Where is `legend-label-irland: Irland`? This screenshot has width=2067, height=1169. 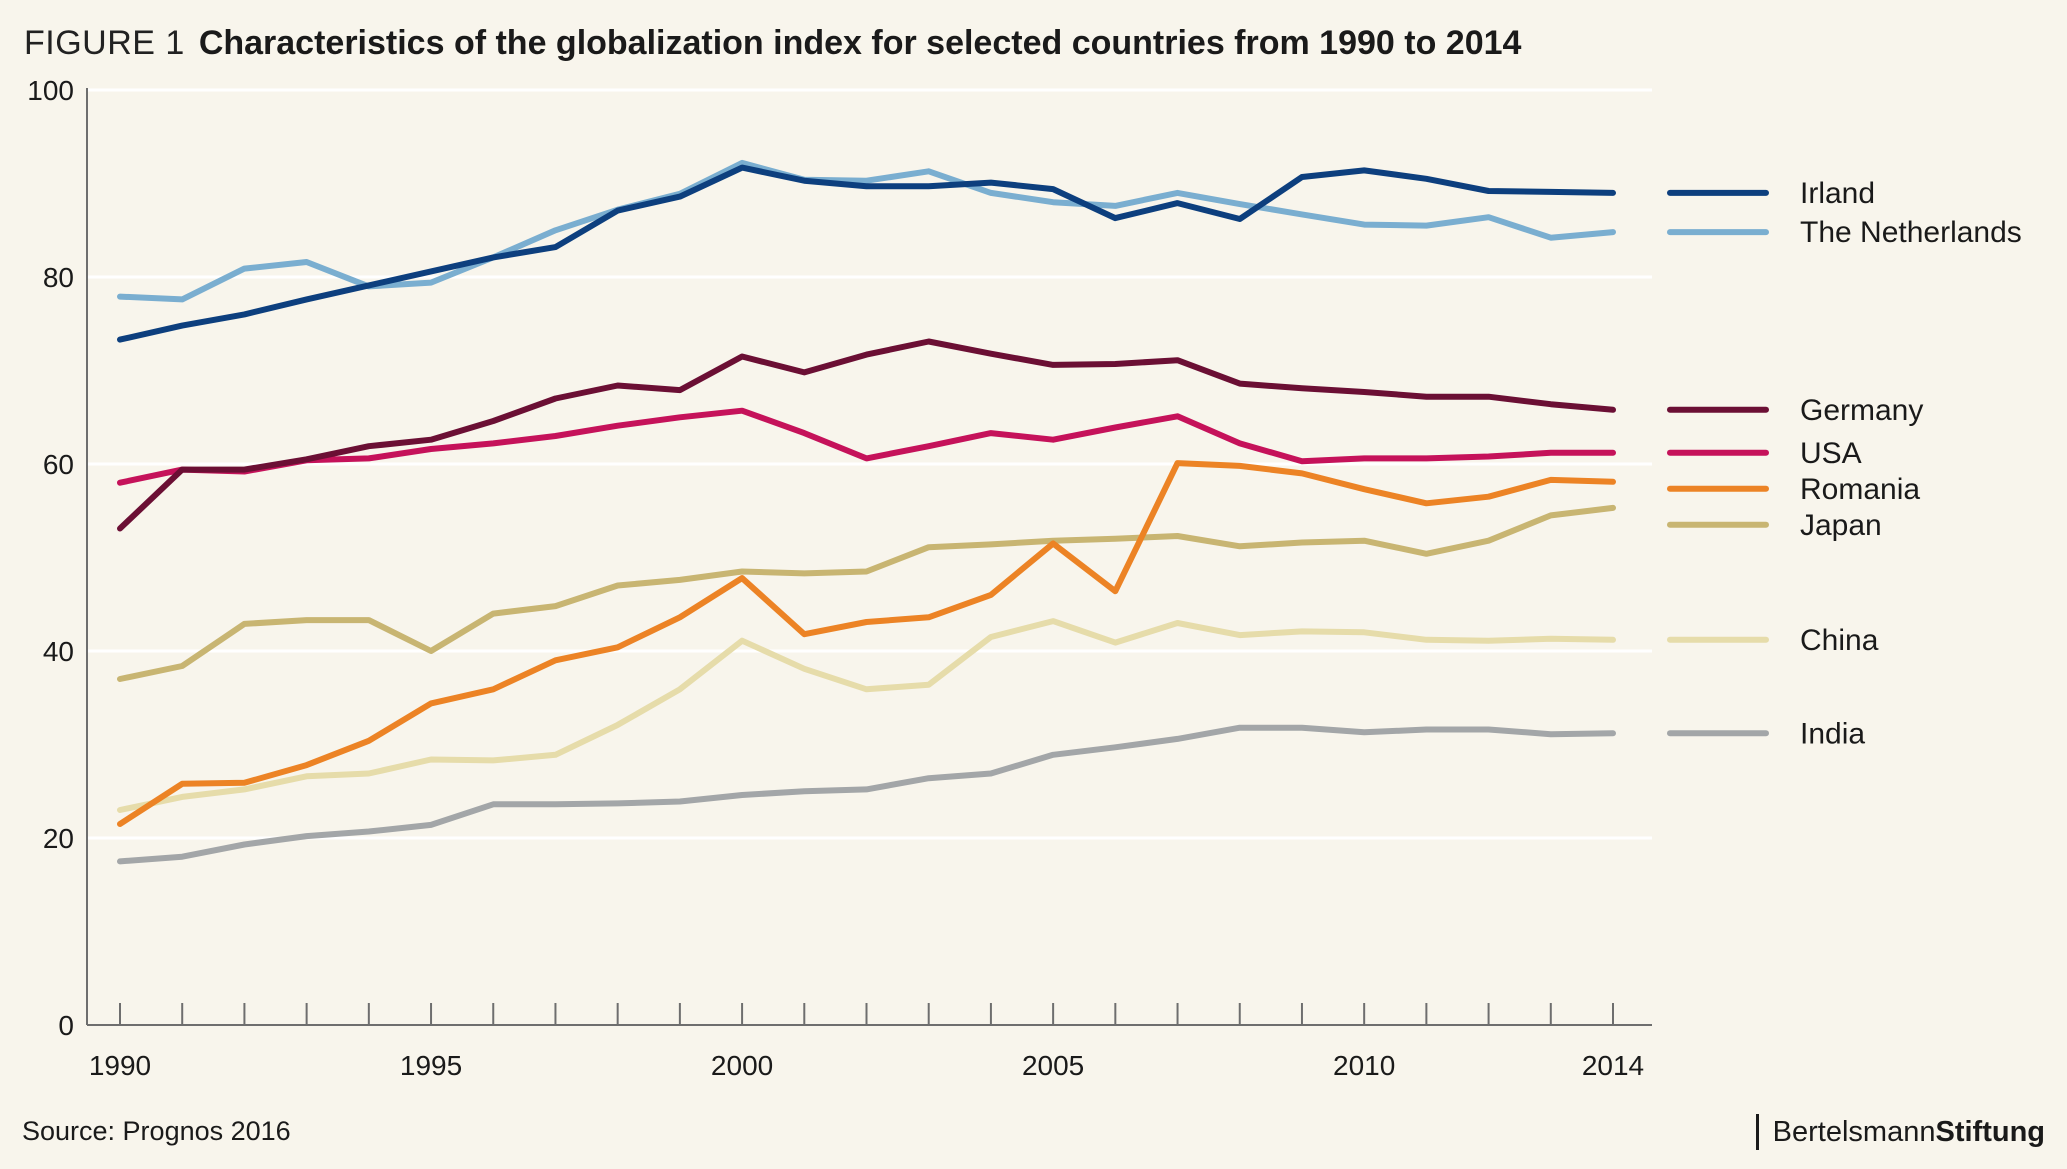
legend-label-irland: Irland is located at coordinates (1837, 193).